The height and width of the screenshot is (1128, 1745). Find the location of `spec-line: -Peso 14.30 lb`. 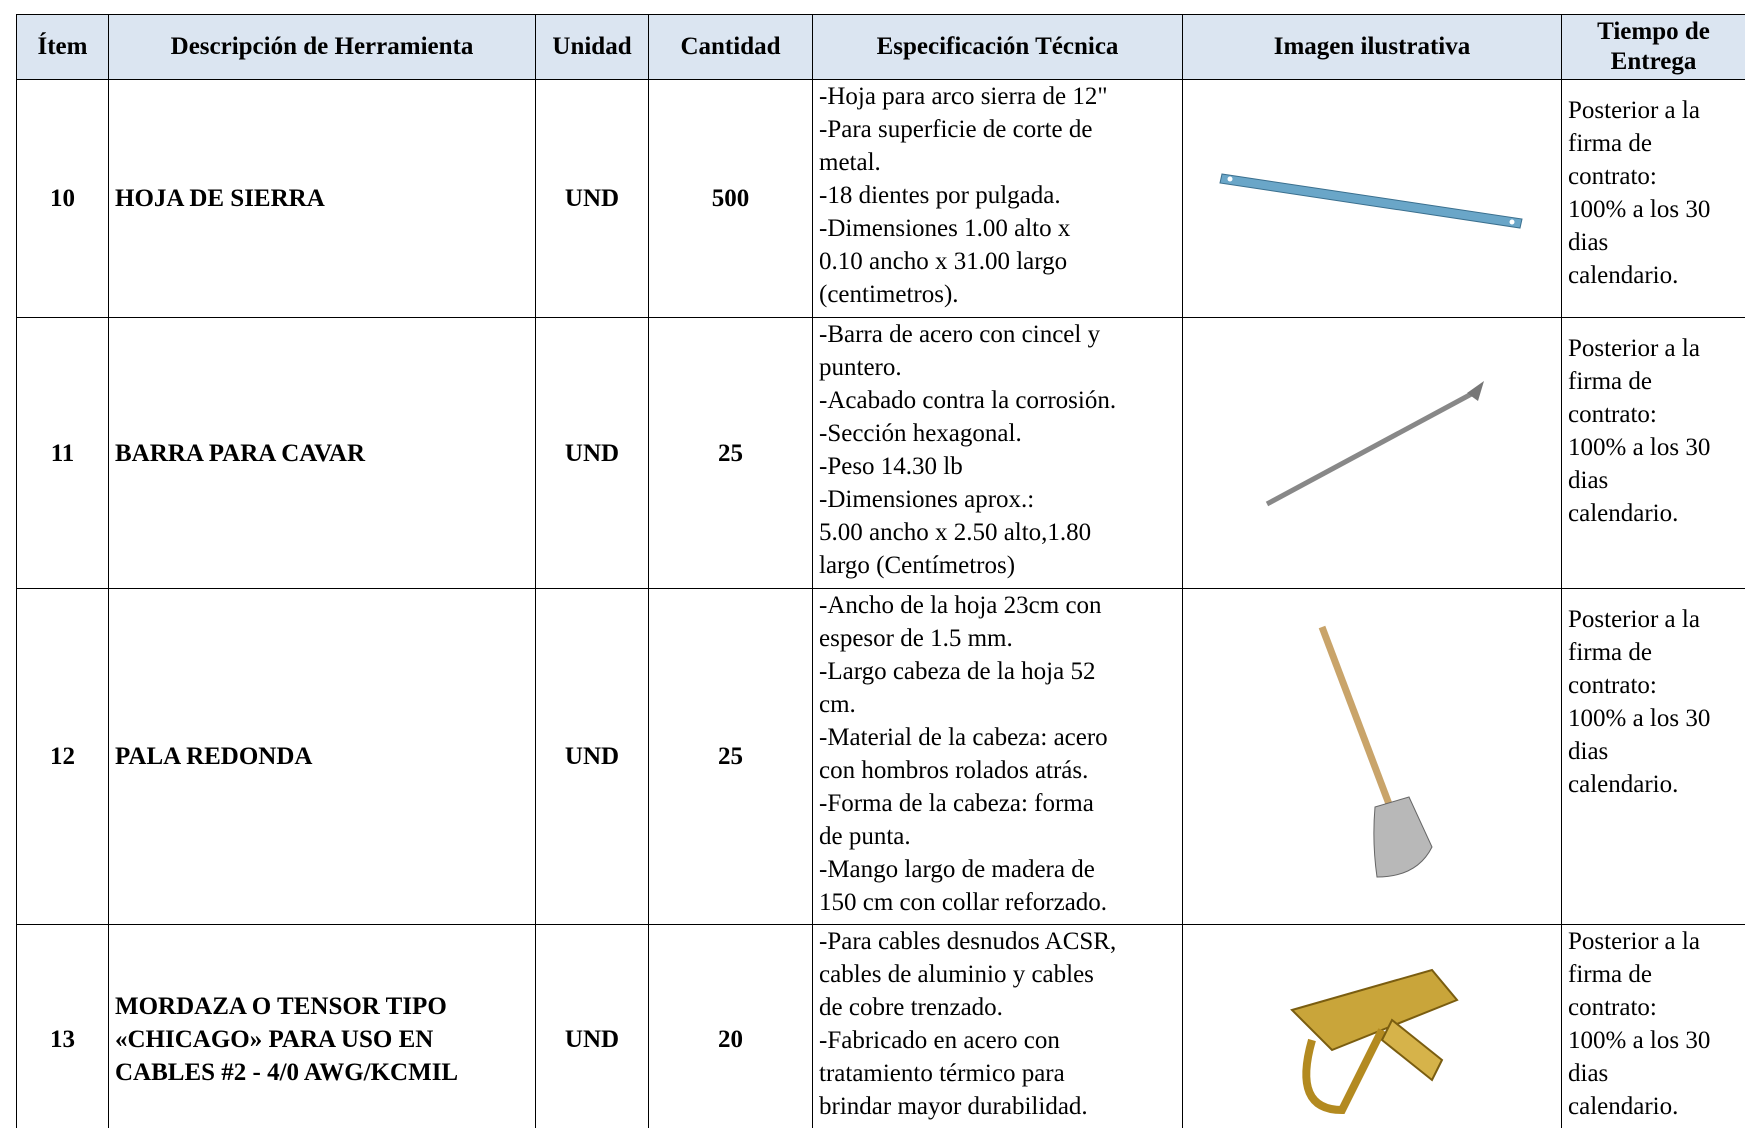

spec-line: -Peso 14.30 lb is located at coordinates (891, 466).